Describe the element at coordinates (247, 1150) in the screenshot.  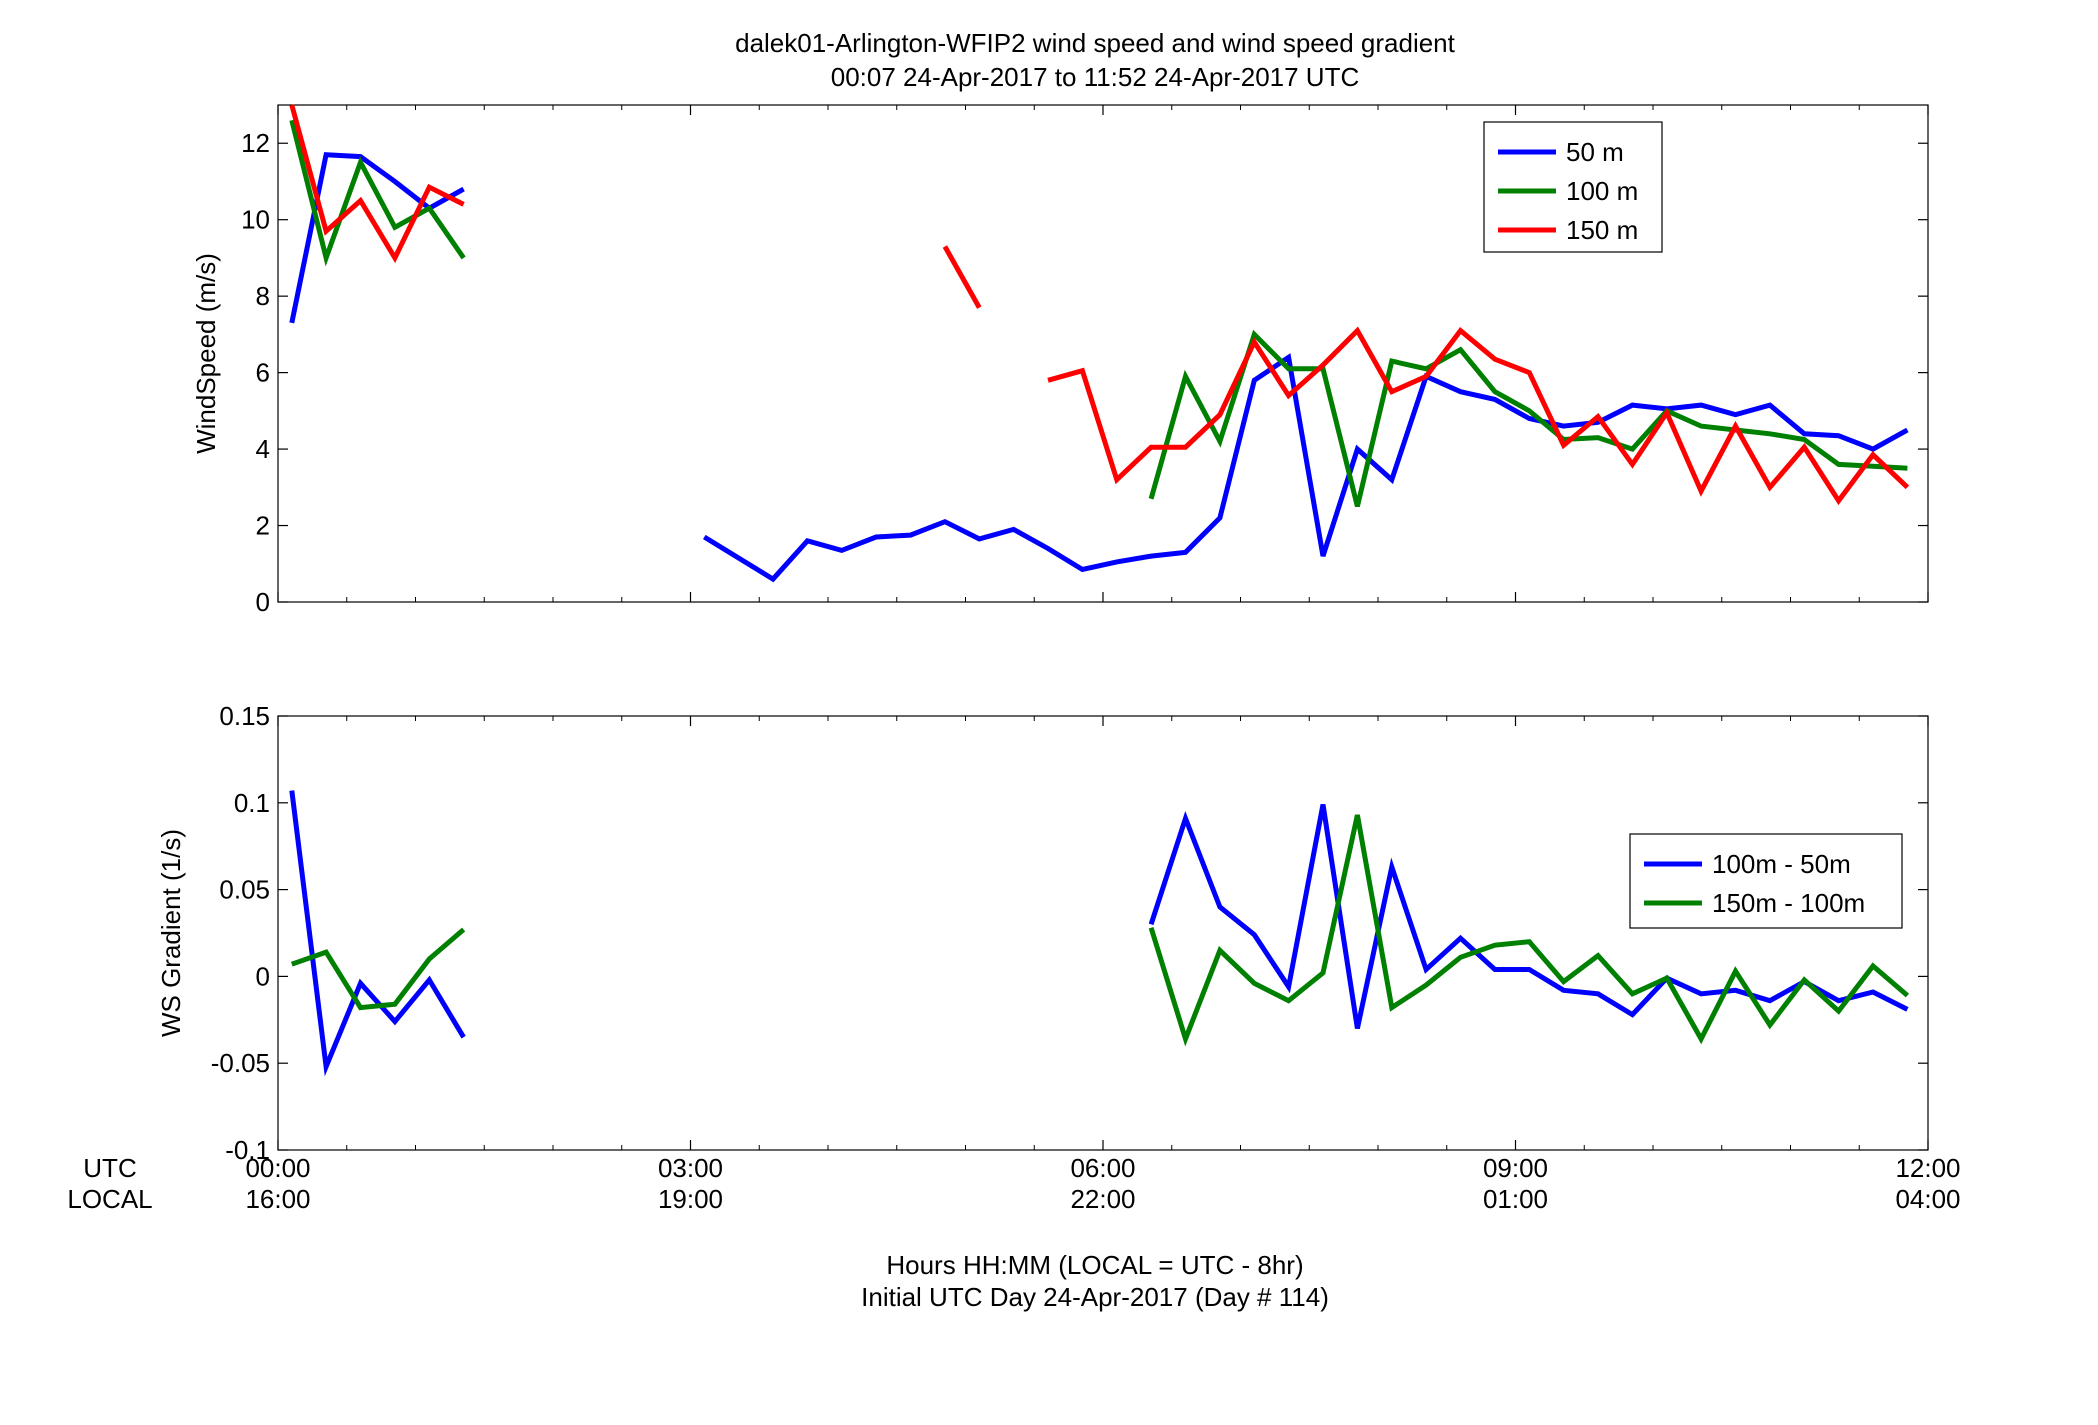
I see `y-tick-label: -0.1` at that location.